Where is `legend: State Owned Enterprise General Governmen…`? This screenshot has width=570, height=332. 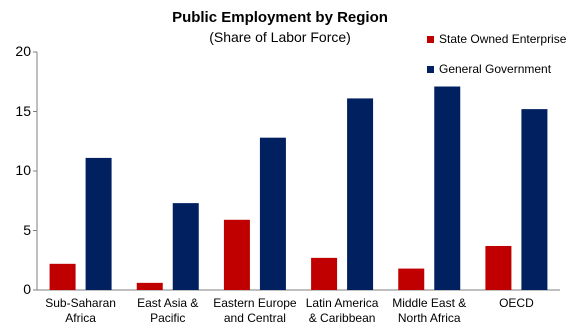 legend: State Owned Enterprise General Governmen… is located at coordinates (496, 61).